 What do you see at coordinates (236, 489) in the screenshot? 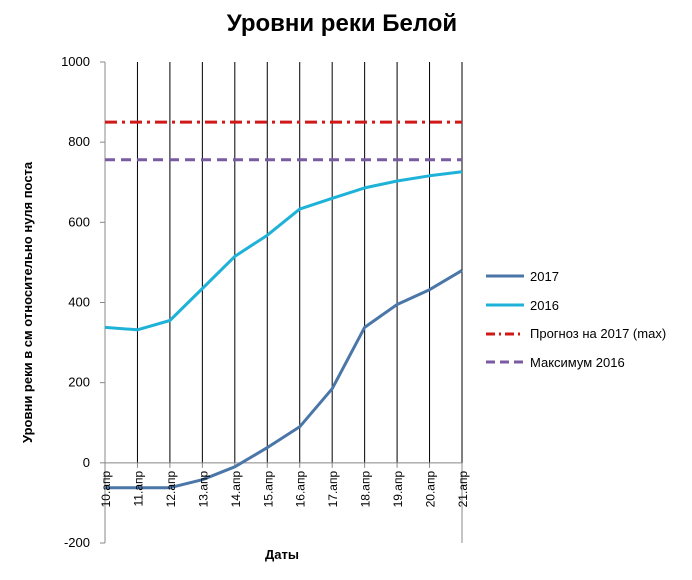
I see `x-tick-label: 14.апр` at bounding box center [236, 489].